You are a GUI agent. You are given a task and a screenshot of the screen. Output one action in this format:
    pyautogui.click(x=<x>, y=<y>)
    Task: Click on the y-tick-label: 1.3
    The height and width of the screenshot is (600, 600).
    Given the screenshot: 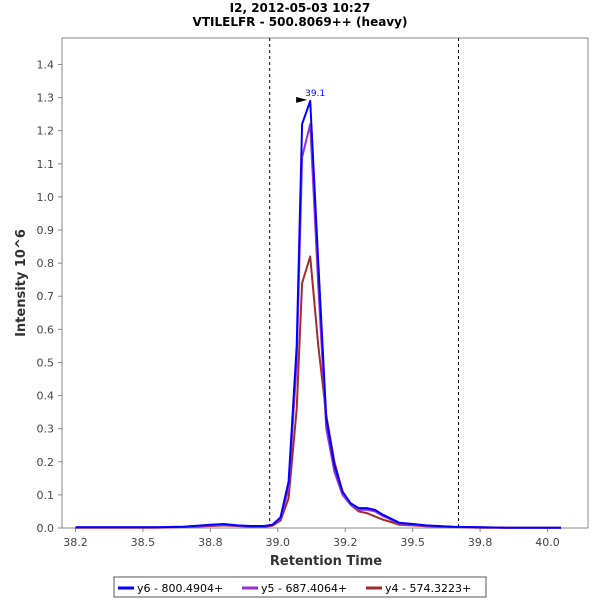 What is the action you would take?
    pyautogui.click(x=46, y=98)
    